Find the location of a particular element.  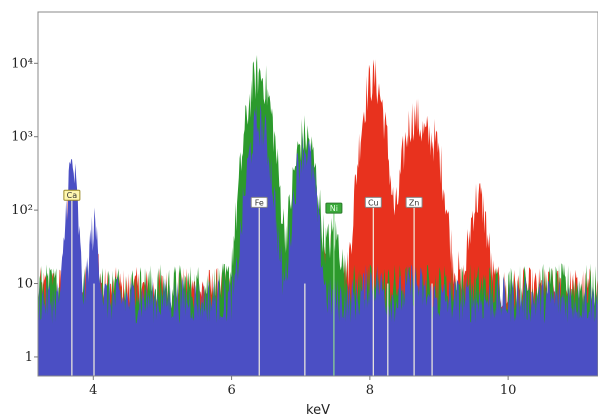

element-tag-fe: Fe is located at coordinates (259, 202).